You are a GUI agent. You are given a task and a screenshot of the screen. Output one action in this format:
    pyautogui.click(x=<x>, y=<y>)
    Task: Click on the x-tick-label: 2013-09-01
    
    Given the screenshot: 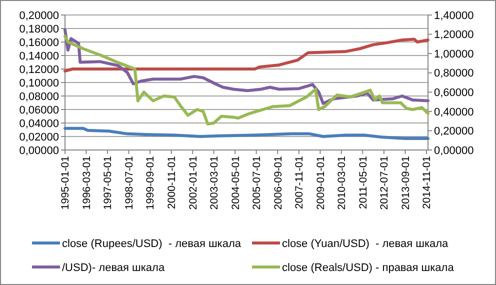 What is the action you would take?
    pyautogui.click(x=406, y=183)
    